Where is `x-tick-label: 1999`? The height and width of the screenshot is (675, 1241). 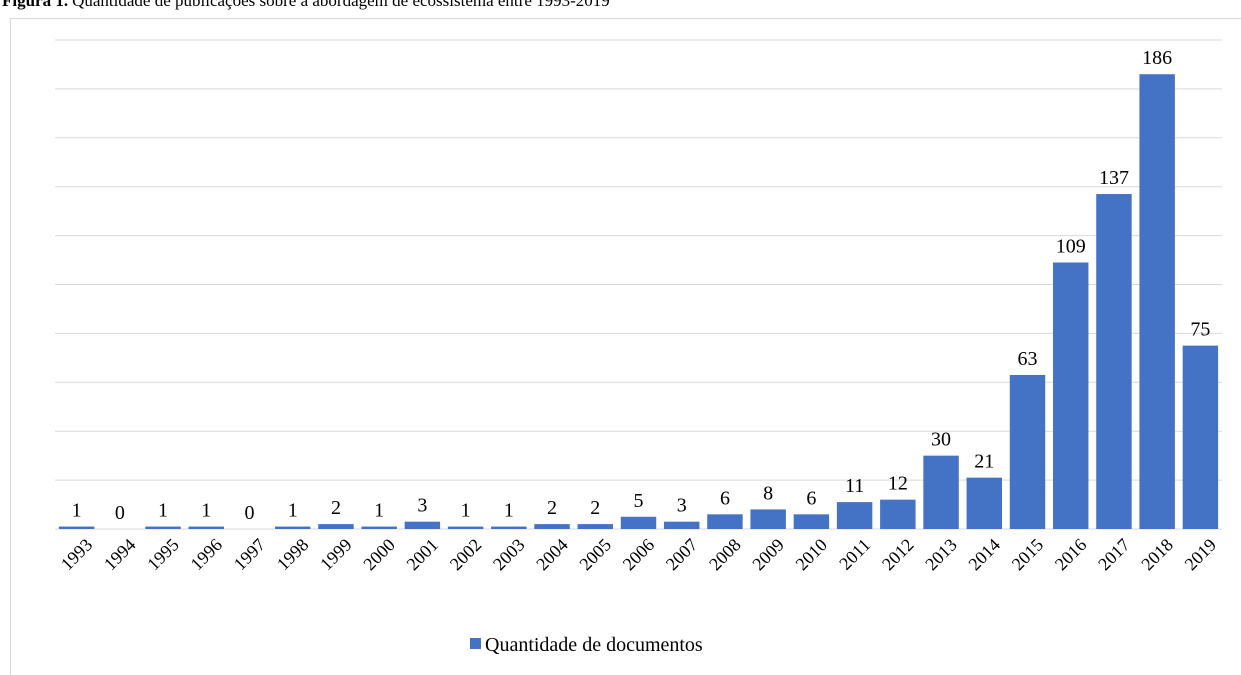 x-tick-label: 1999 is located at coordinates (336, 555).